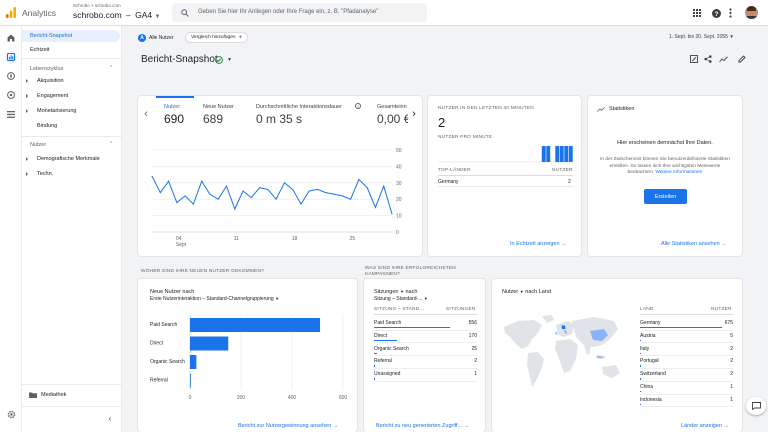 This screenshot has height=432, width=768. What do you see at coordinates (50, 81) in the screenshot?
I see `nav-item-acquisition: Akquisition` at bounding box center [50, 81].